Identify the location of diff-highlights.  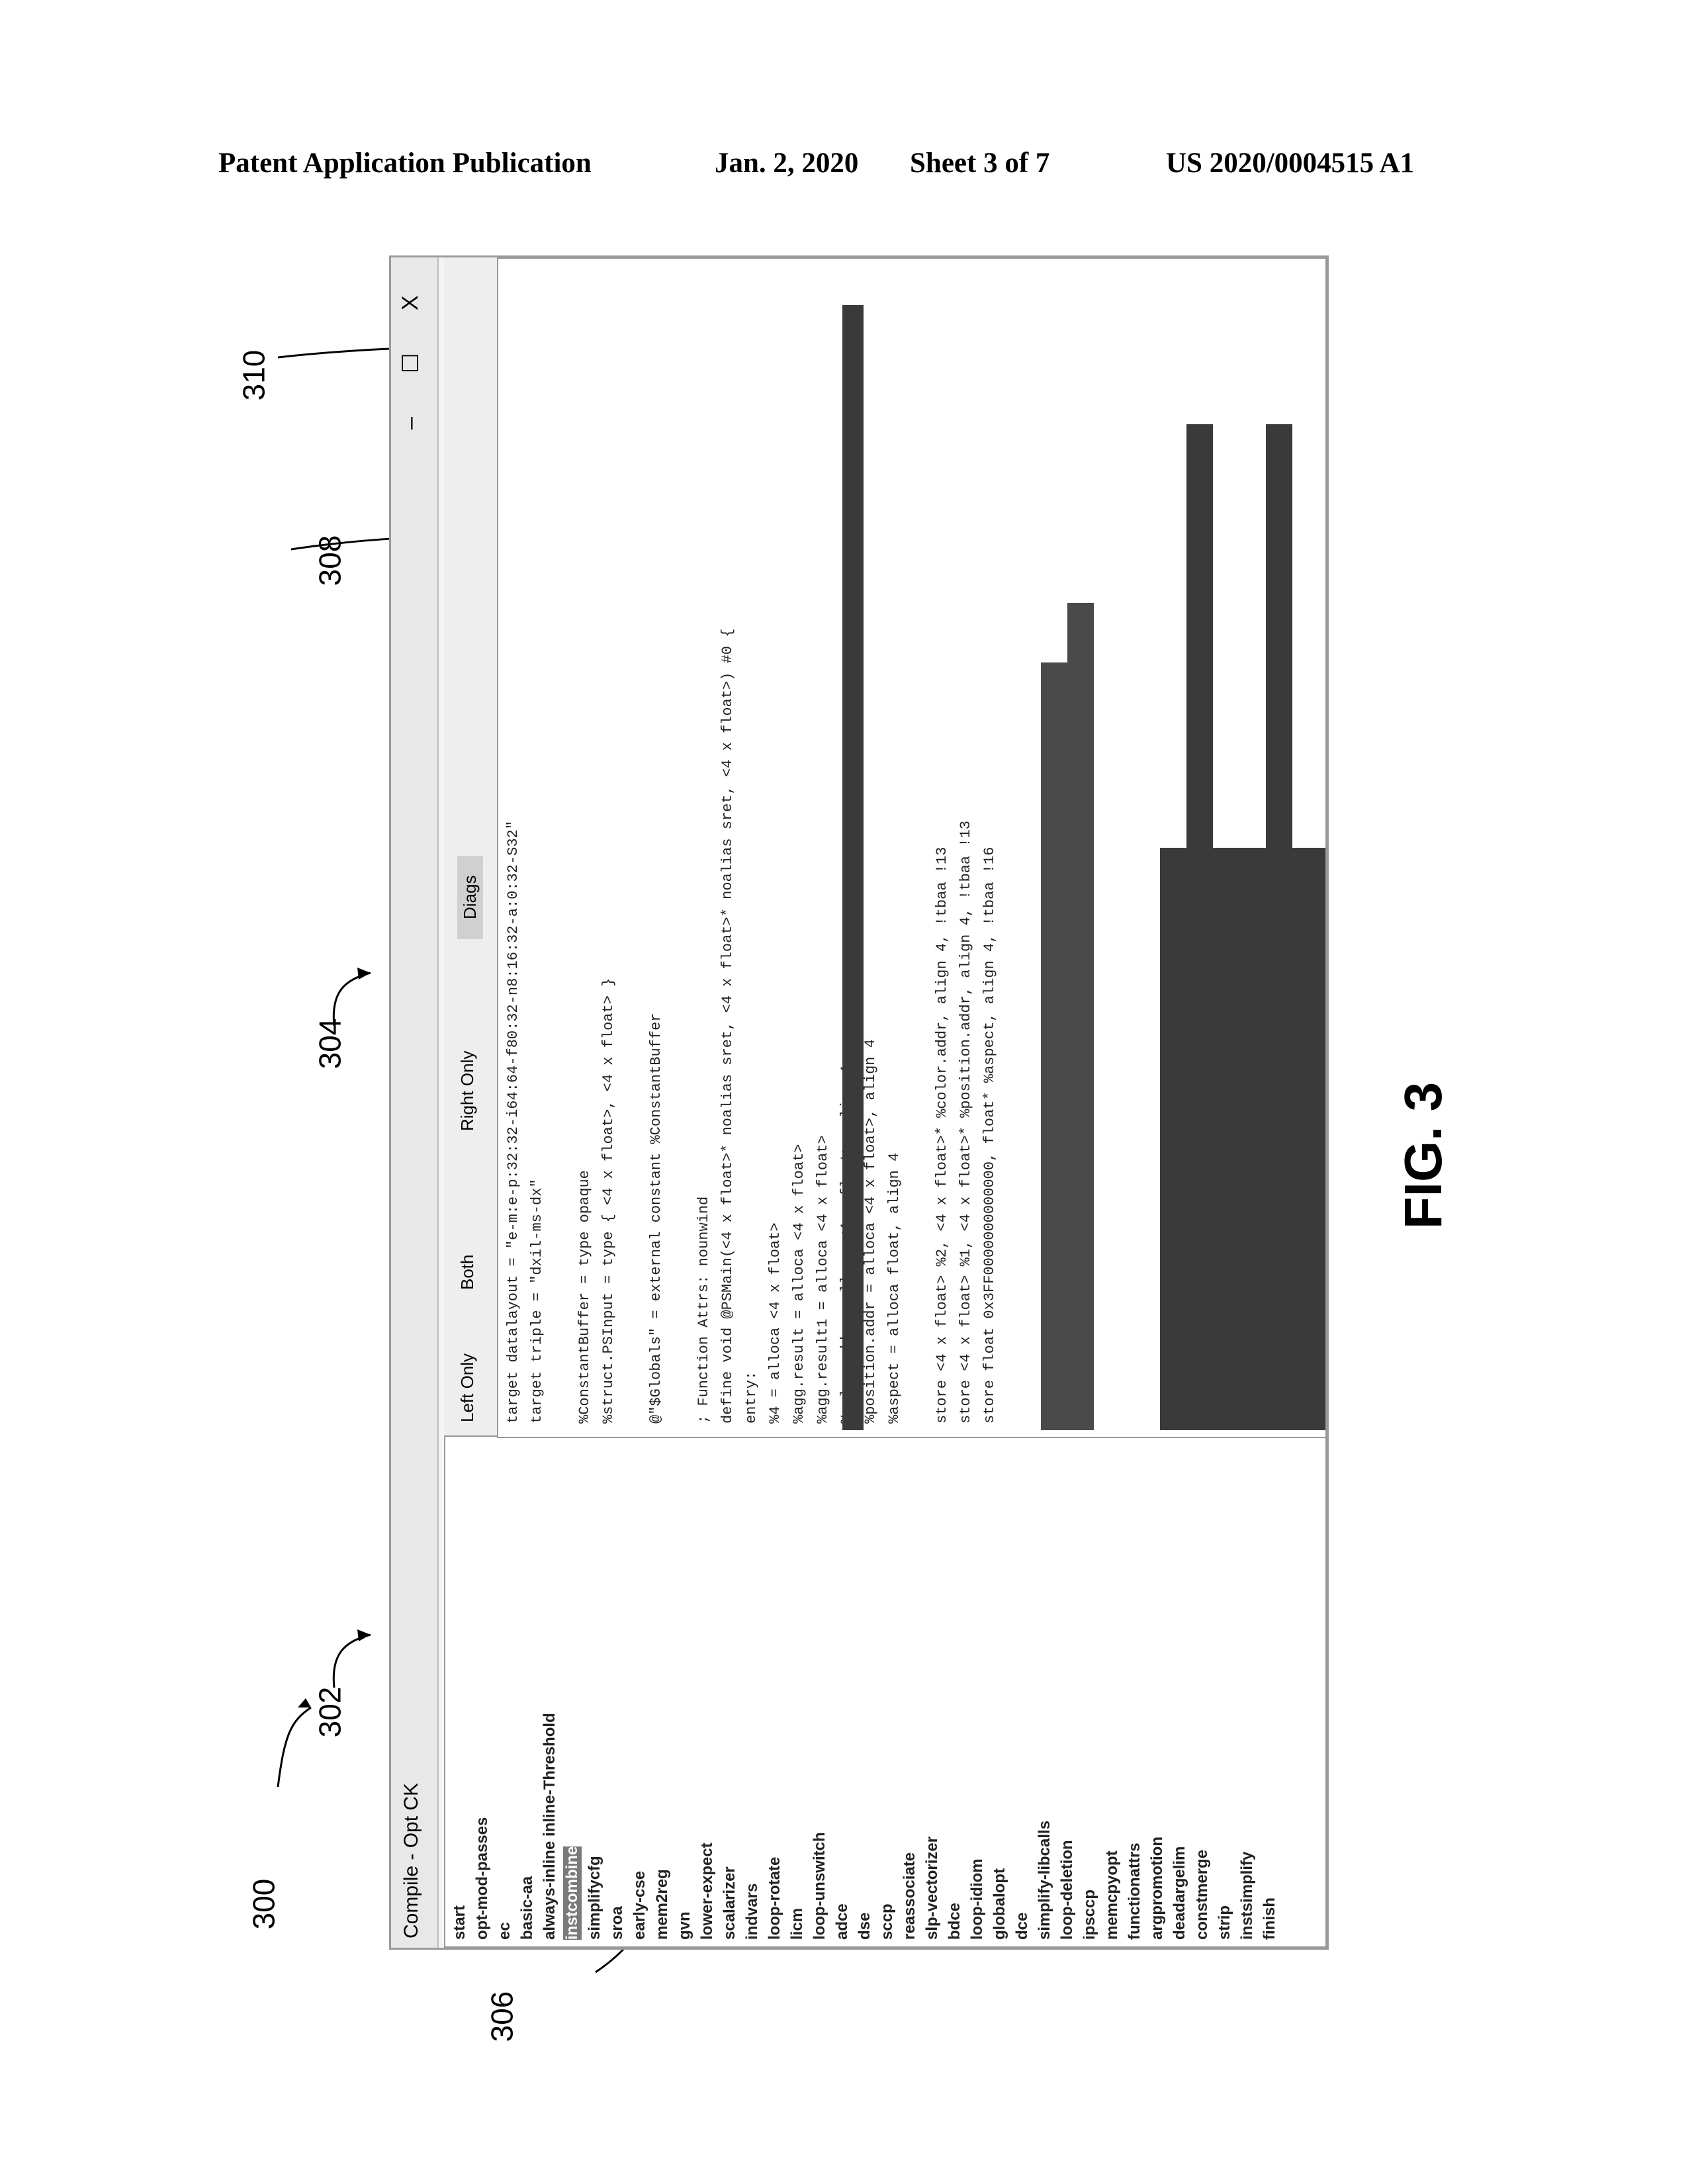
(1083, 867).